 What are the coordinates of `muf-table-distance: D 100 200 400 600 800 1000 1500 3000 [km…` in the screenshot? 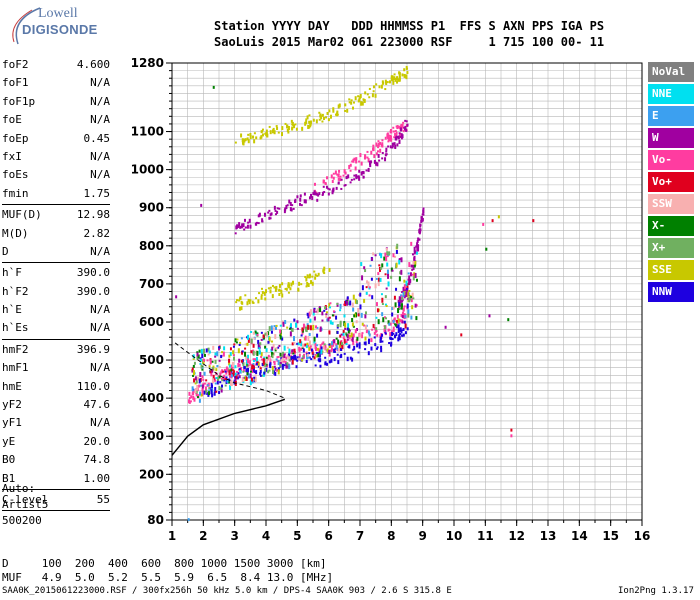 It's located at (164, 563).